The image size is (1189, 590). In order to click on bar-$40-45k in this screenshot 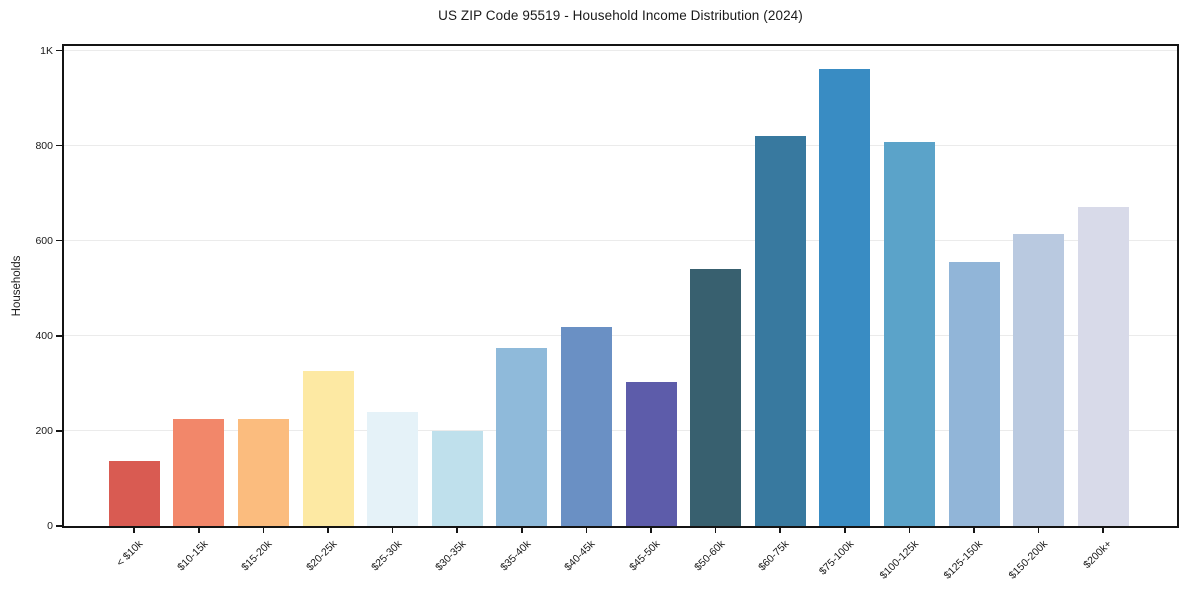, I will do `click(586, 426)`.